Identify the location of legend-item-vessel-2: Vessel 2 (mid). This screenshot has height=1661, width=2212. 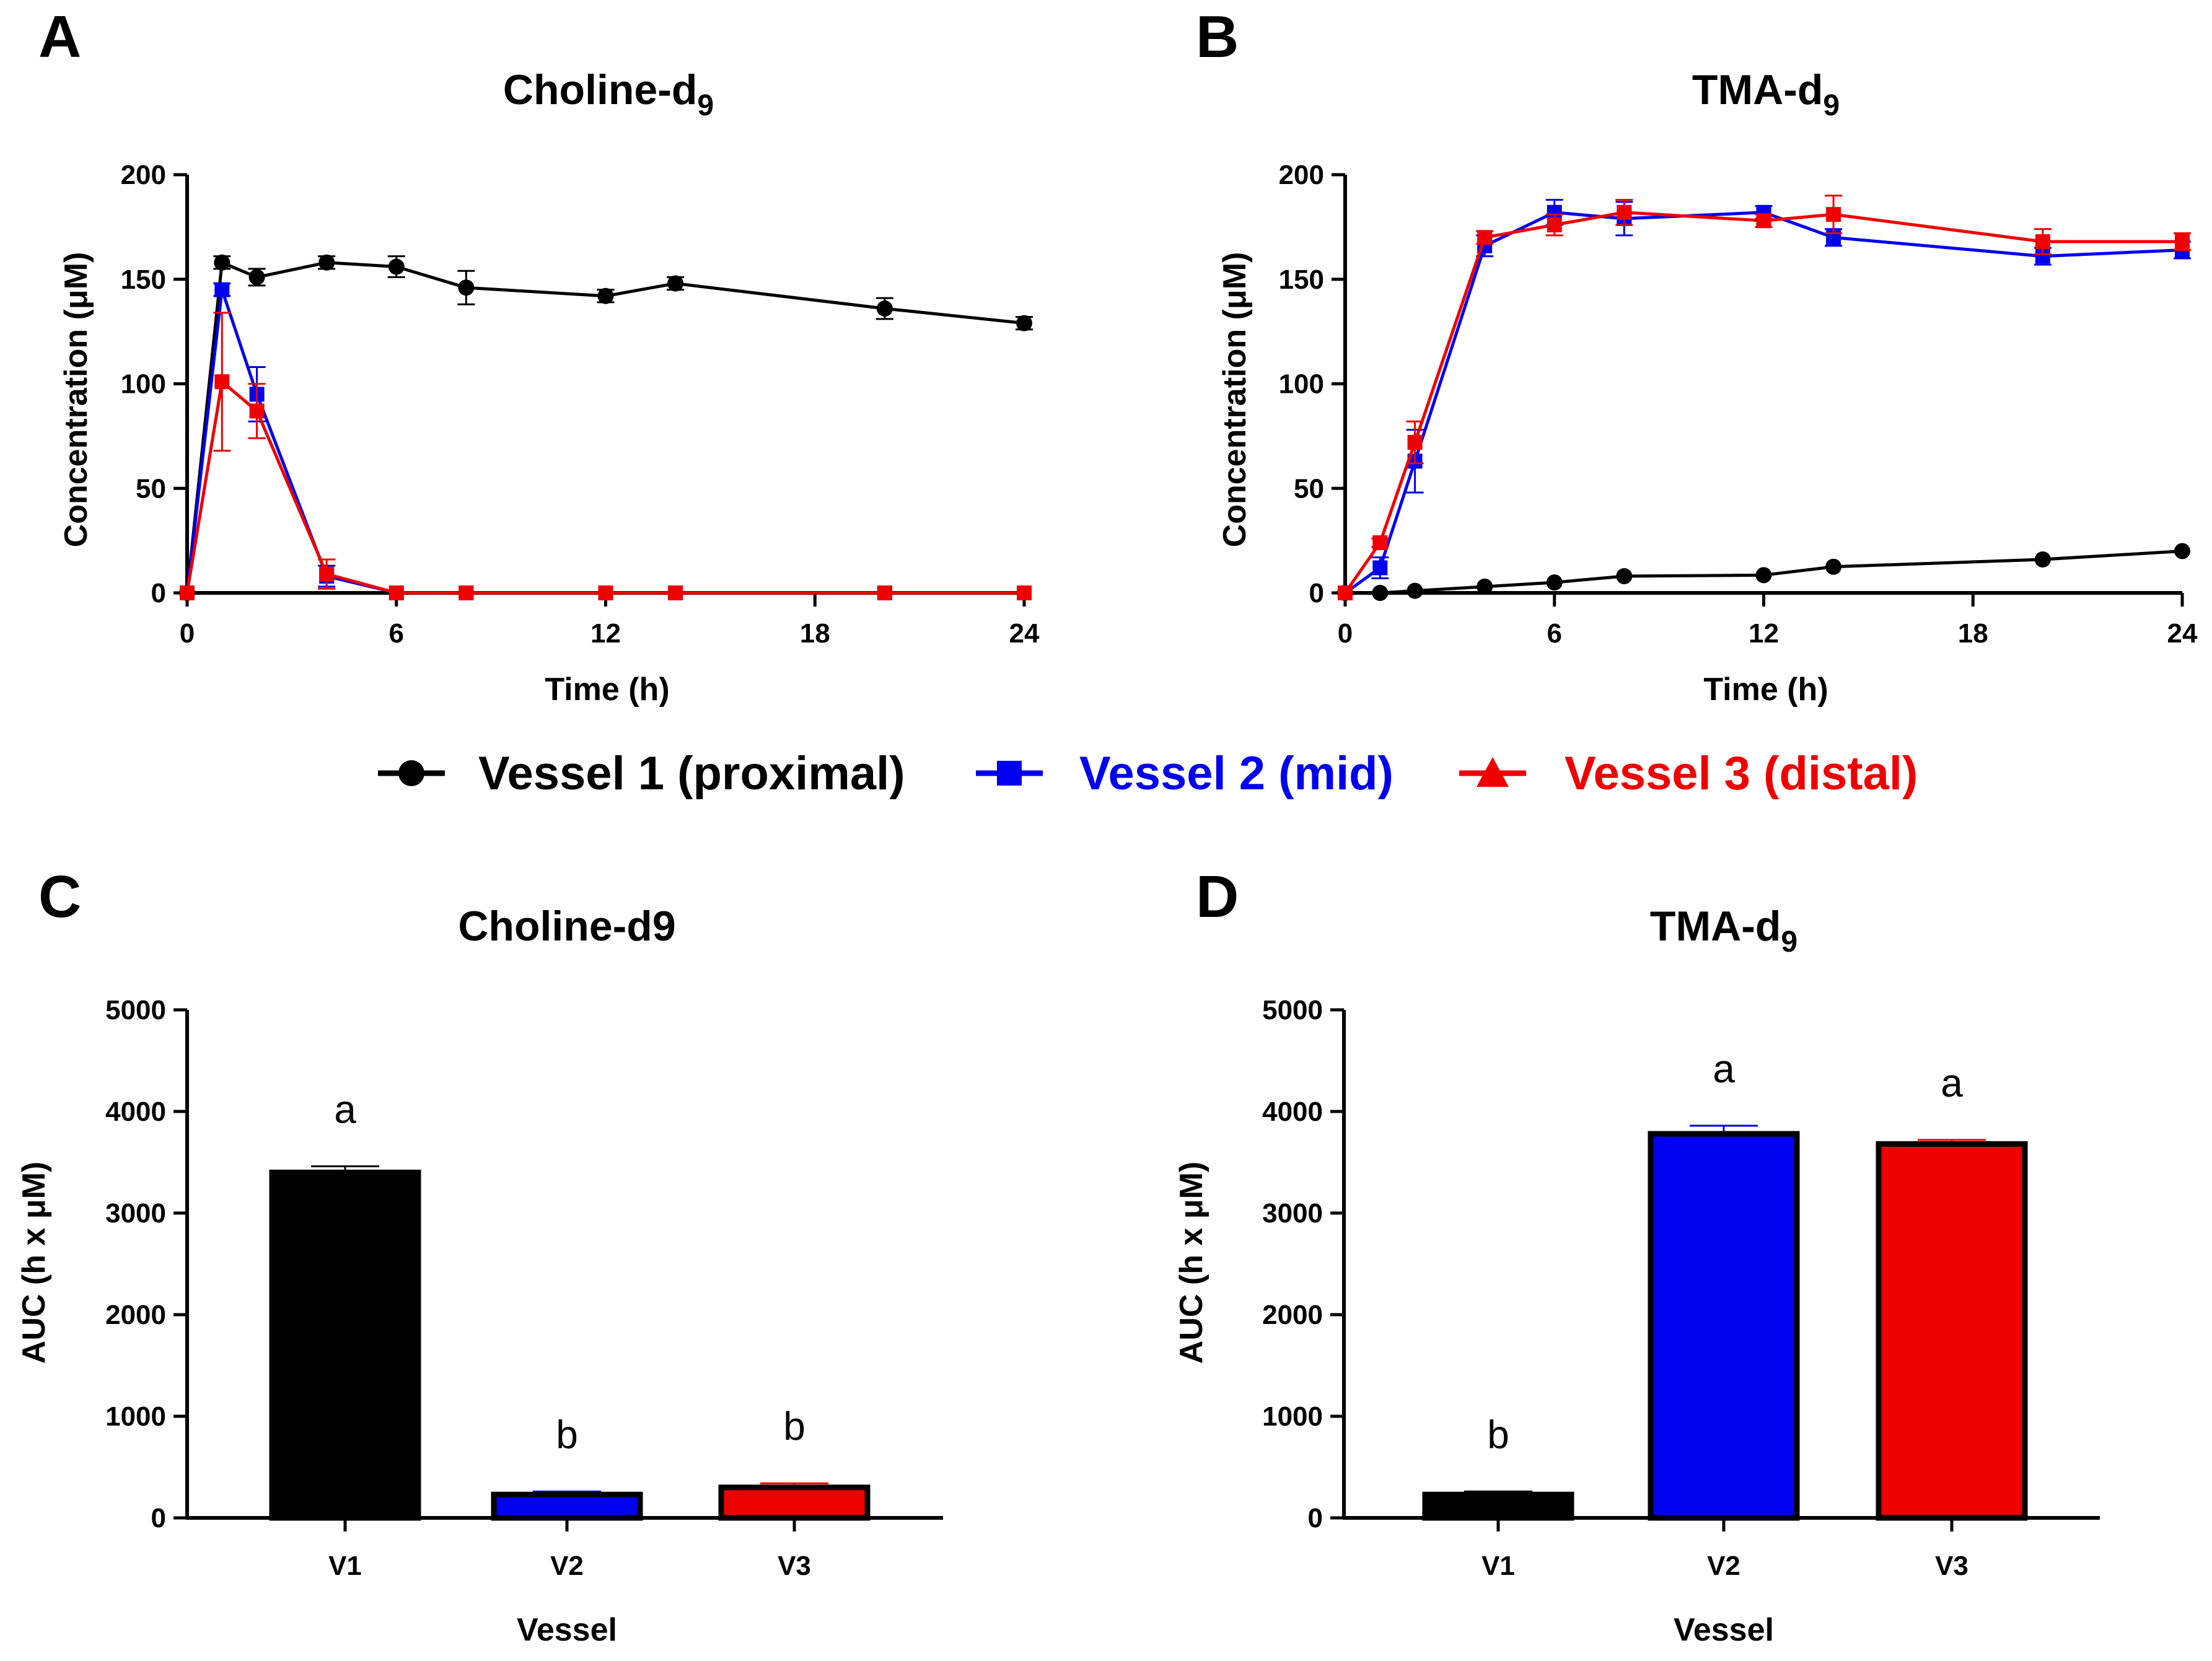
(1184, 773).